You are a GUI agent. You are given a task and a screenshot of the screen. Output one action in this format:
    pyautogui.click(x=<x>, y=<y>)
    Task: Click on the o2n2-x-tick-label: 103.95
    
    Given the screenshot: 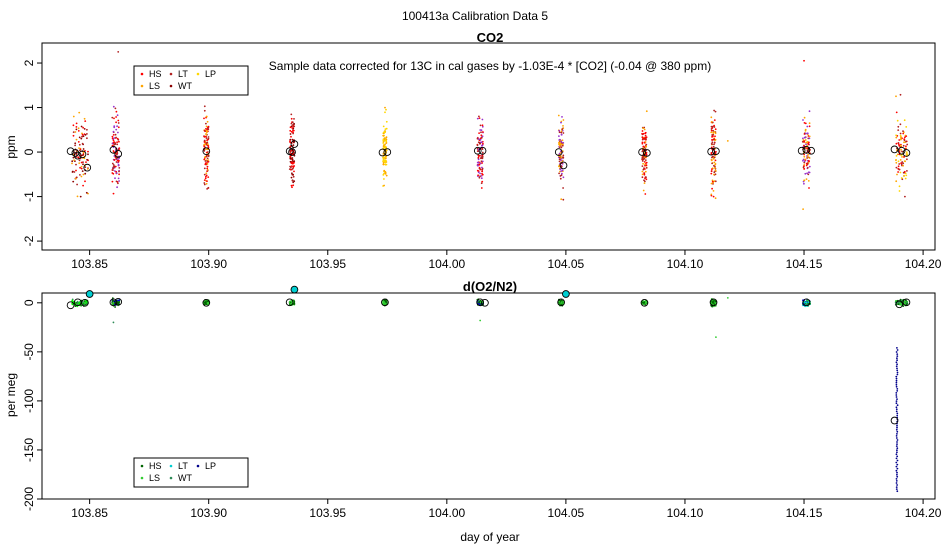 What is the action you would take?
    pyautogui.click(x=327, y=513)
    